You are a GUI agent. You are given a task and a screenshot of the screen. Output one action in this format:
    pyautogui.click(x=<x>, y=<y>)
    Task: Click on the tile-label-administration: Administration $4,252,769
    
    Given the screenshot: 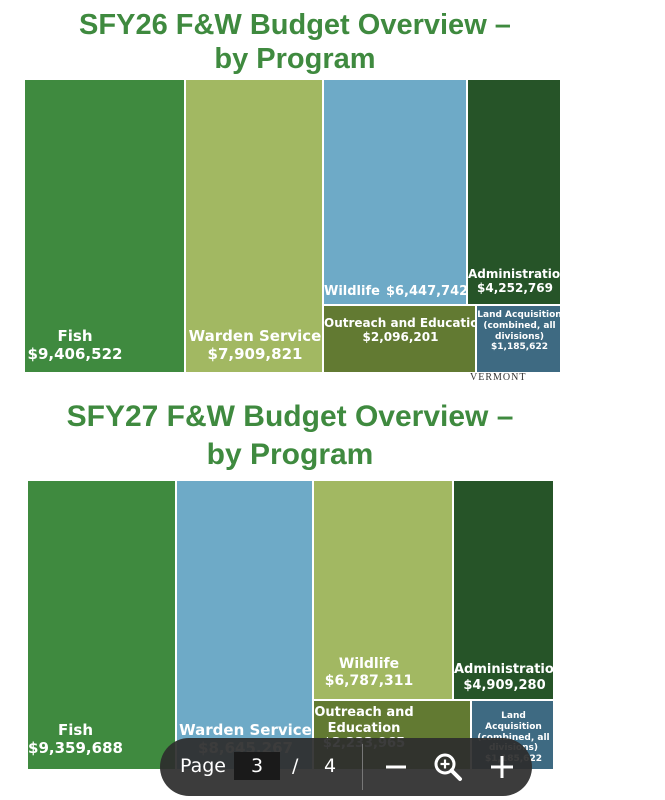 What is the action you would take?
    pyautogui.click(x=514, y=281)
    